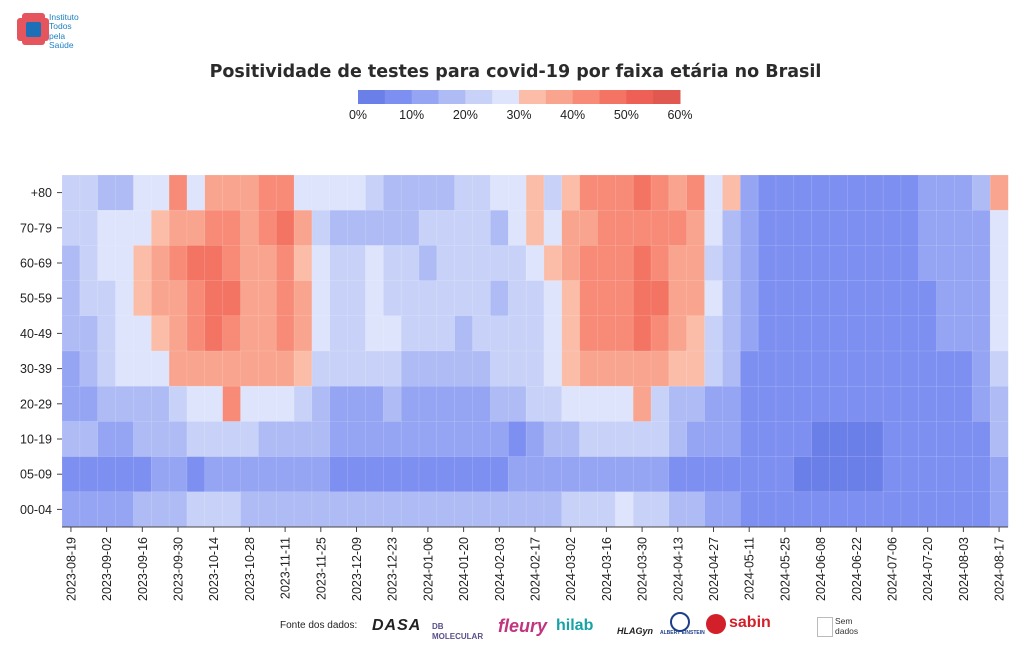 The width and height of the screenshot is (1031, 668). Describe the element at coordinates (635, 631) in the screenshot. I see `brand-hlagyn: HLAGyn` at that location.